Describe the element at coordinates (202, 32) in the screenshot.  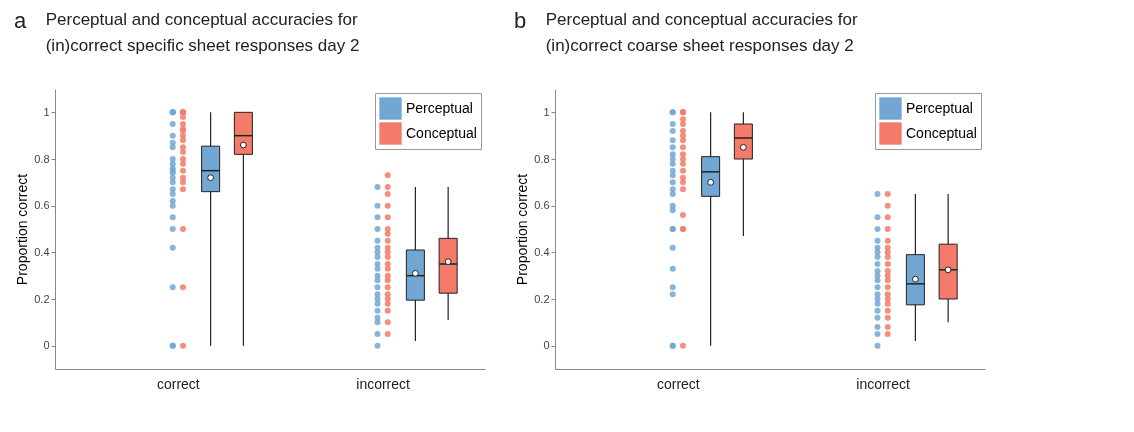
I see `chart-title: Perceptual and conceptual accuracies for (in)correct specific sheet responses day 2` at that location.